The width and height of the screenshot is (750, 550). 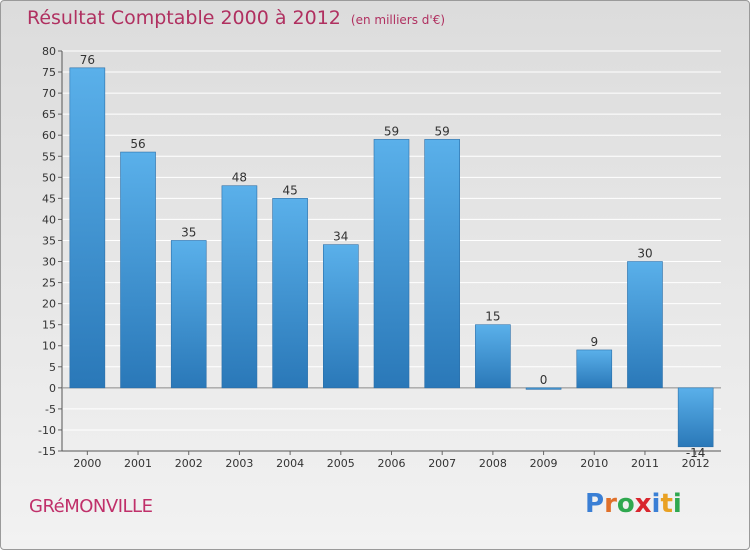 I want to click on value-label-2010: 9, so click(x=594, y=342).